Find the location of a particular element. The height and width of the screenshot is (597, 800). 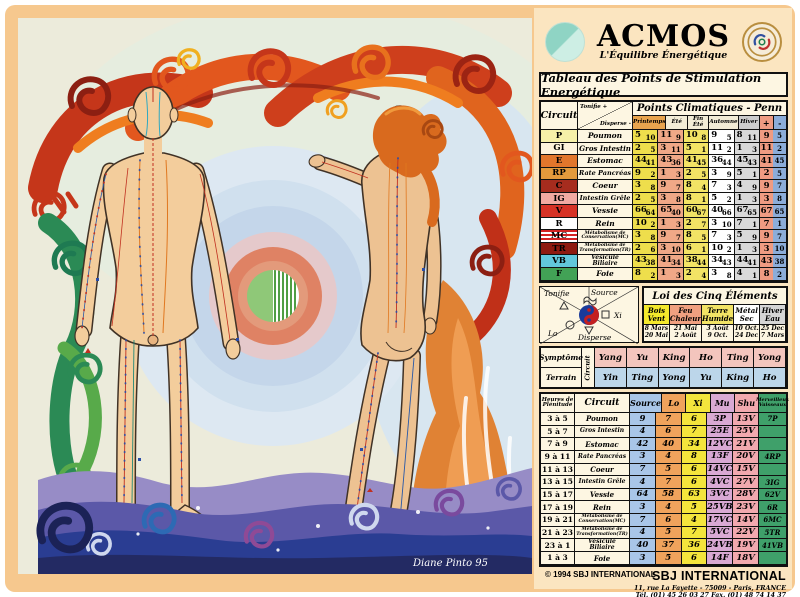

disperse-point: 5 is located at coordinates (653, 200).